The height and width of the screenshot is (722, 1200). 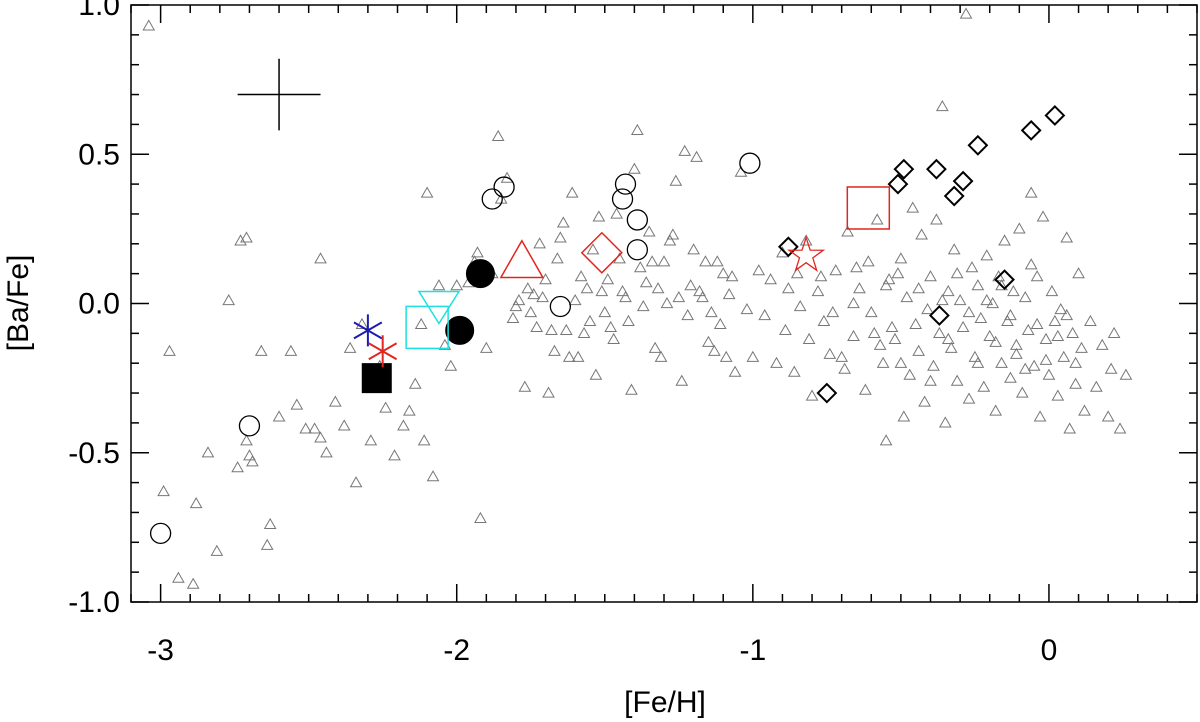 I want to click on y-tick-label: 0.5, so click(x=99, y=154).